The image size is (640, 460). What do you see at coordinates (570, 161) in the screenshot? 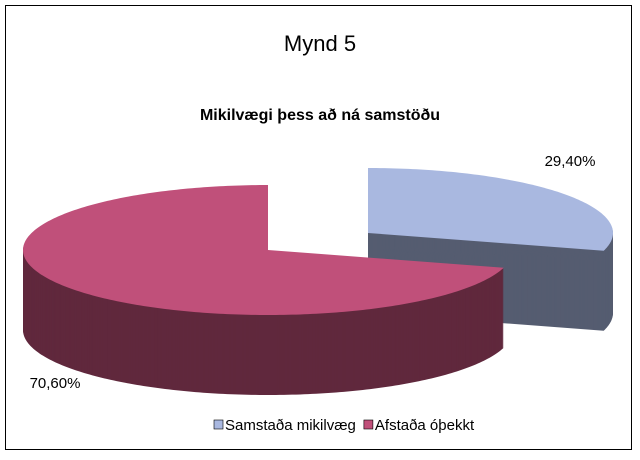
I see `data-label: 29,40%` at bounding box center [570, 161].